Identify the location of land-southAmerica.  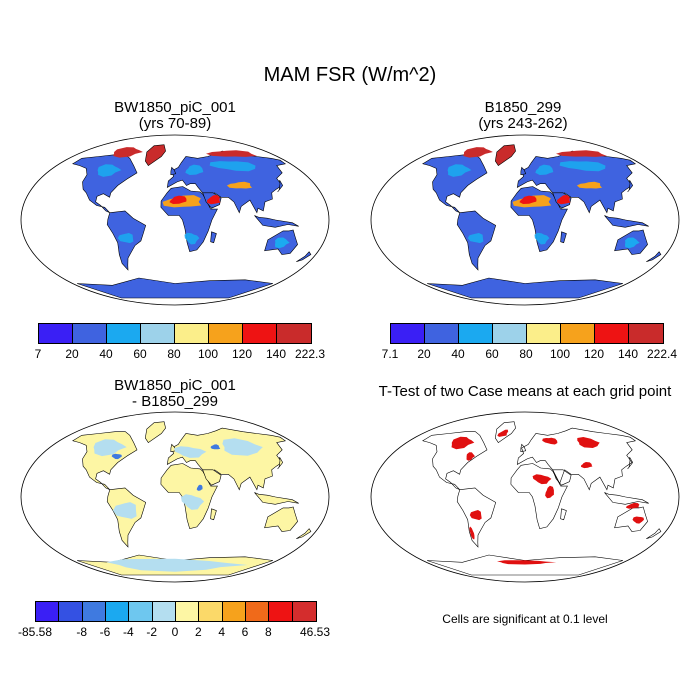
(476, 517).